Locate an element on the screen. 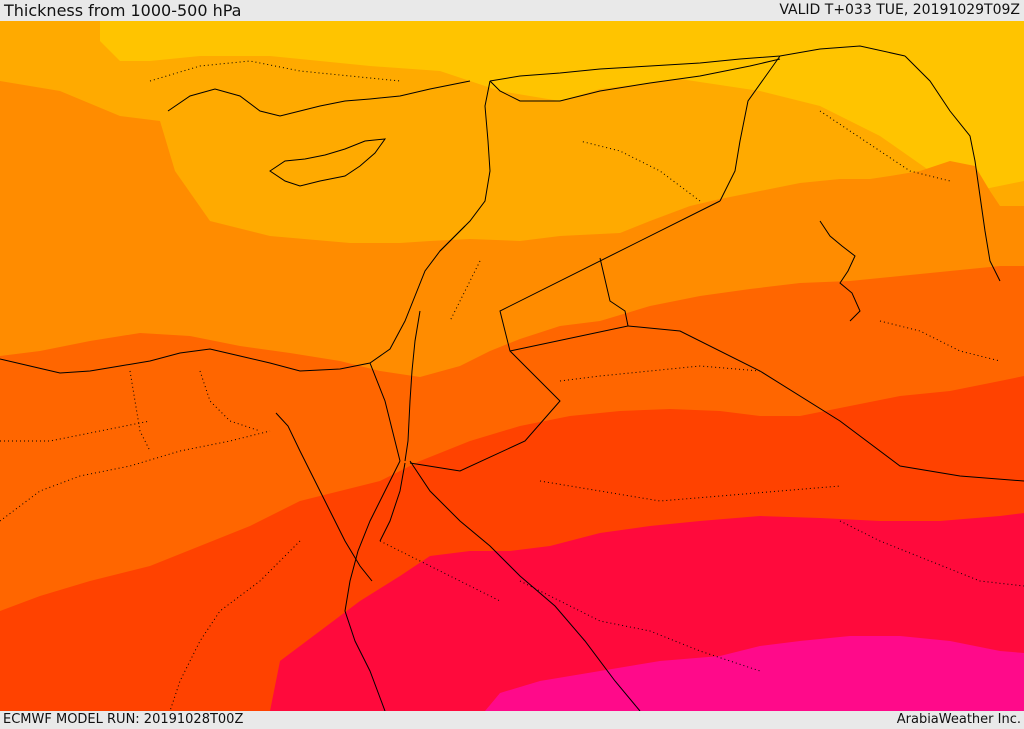 The width and height of the screenshot is (1024, 729). magenta-band is located at coordinates (754, 673).